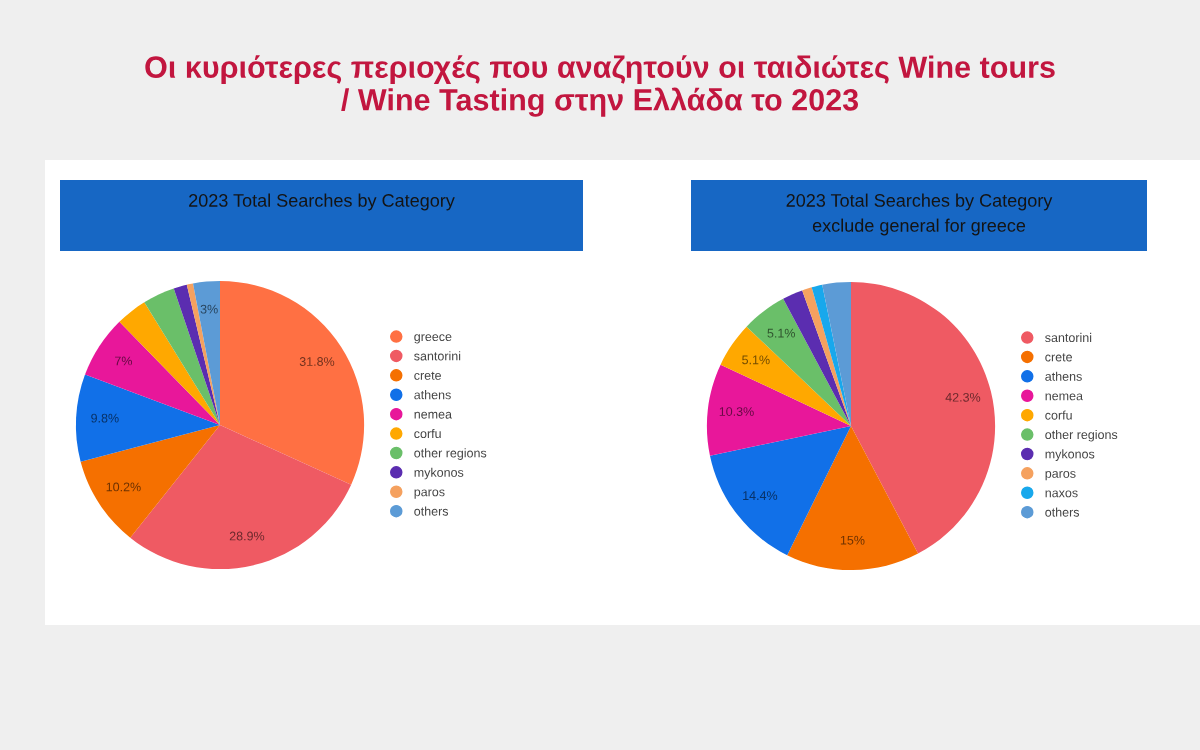 This screenshot has width=1200, height=750. What do you see at coordinates (1061, 494) in the screenshot?
I see `legend-label: naxos` at bounding box center [1061, 494].